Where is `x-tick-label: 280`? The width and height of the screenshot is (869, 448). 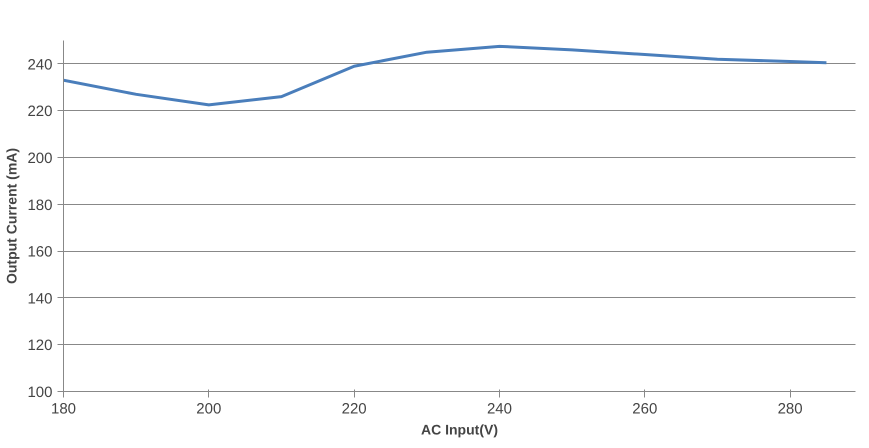 x-tick-label: 280 is located at coordinates (790, 409).